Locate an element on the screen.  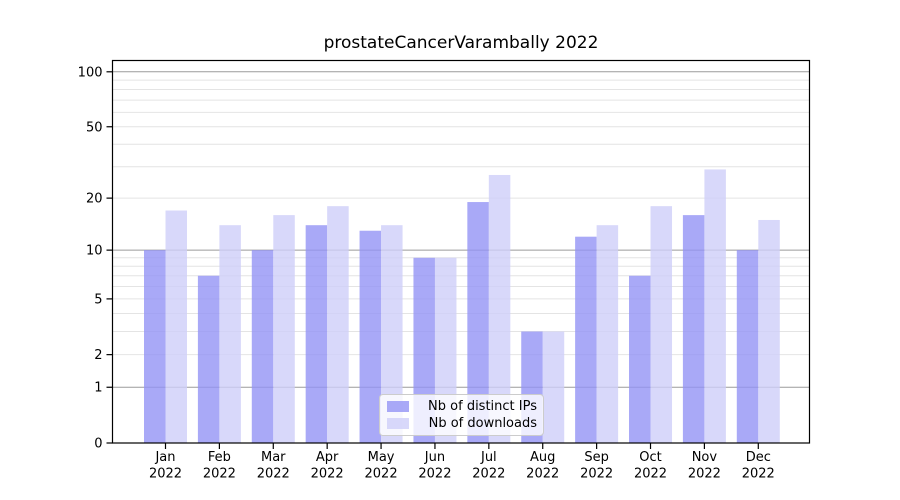
bar-nb-of-downloads-dec-2022 is located at coordinates (769, 331).